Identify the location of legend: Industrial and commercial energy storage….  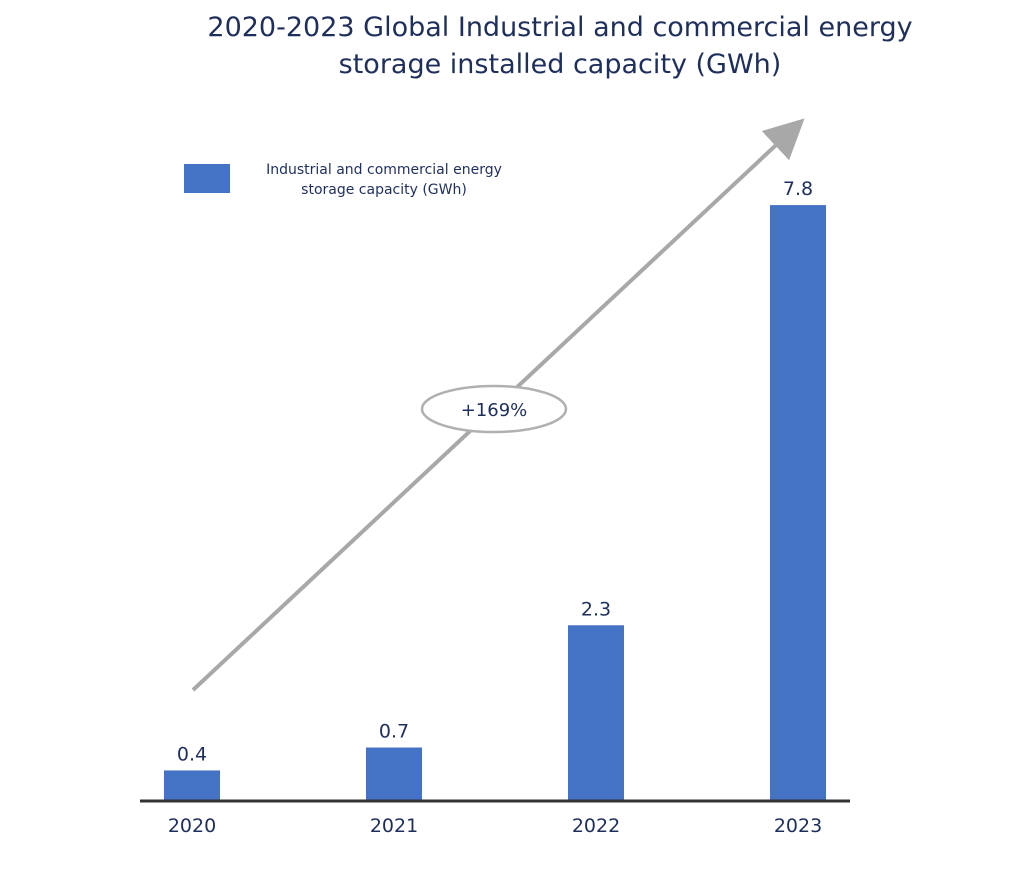
(349, 185).